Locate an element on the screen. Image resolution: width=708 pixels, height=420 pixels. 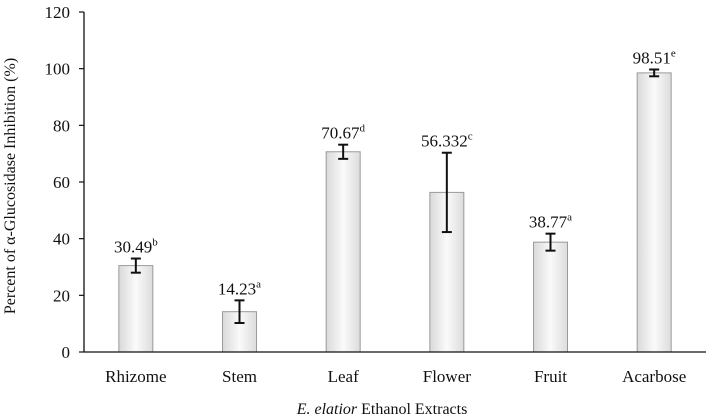
data-label-value: 38.77 is located at coordinates (548, 222).